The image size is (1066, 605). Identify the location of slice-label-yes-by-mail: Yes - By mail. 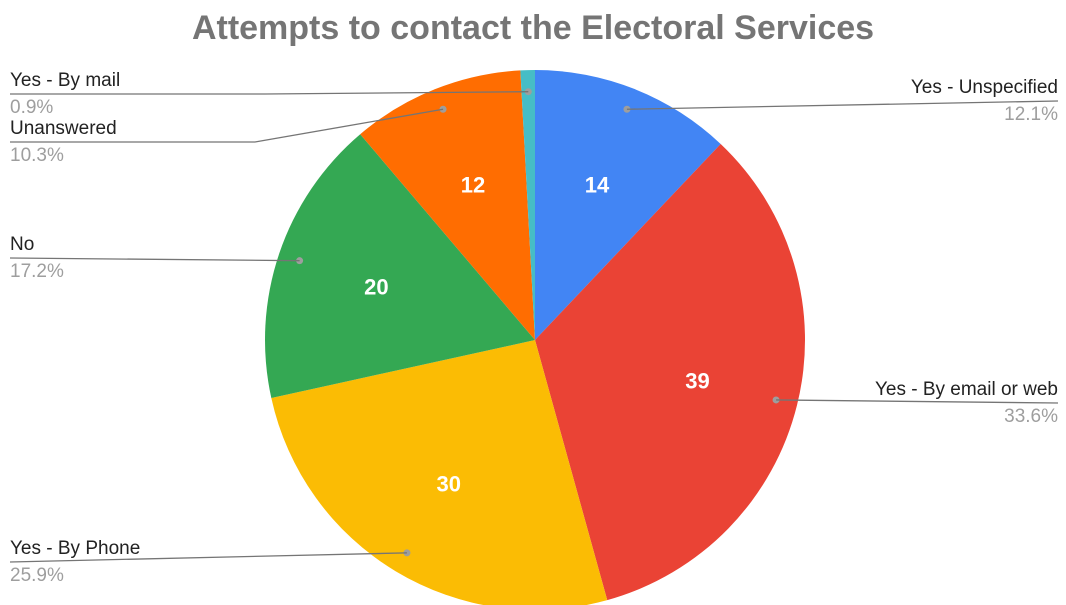
(65, 80).